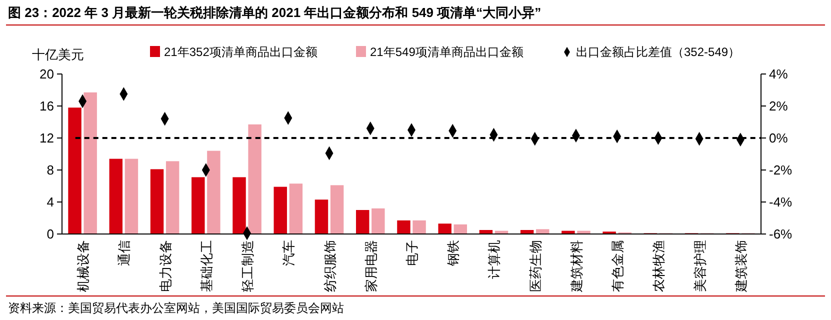  What do you see at coordinates (700, 266) in the screenshot?
I see `x-tick-label: 美容护理` at bounding box center [700, 266].